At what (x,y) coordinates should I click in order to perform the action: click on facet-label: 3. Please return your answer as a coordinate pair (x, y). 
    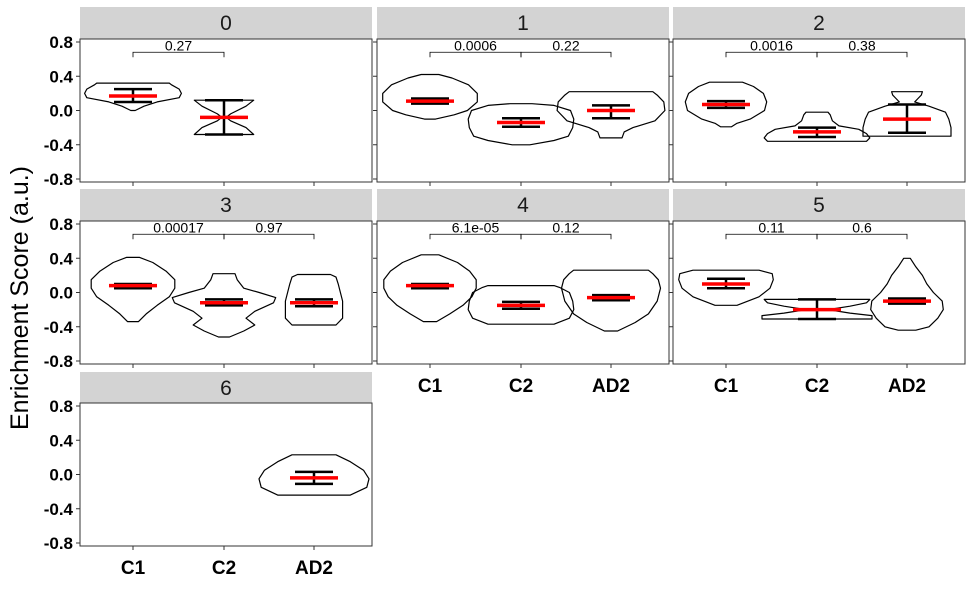
    Looking at the image, I should click on (226, 205).